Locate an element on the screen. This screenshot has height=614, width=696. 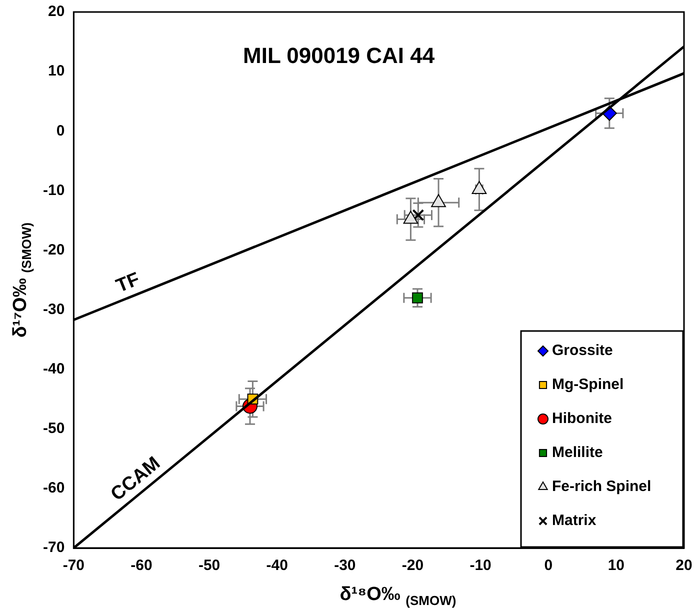
y-tick-label: -70 is located at coordinates (53, 547).